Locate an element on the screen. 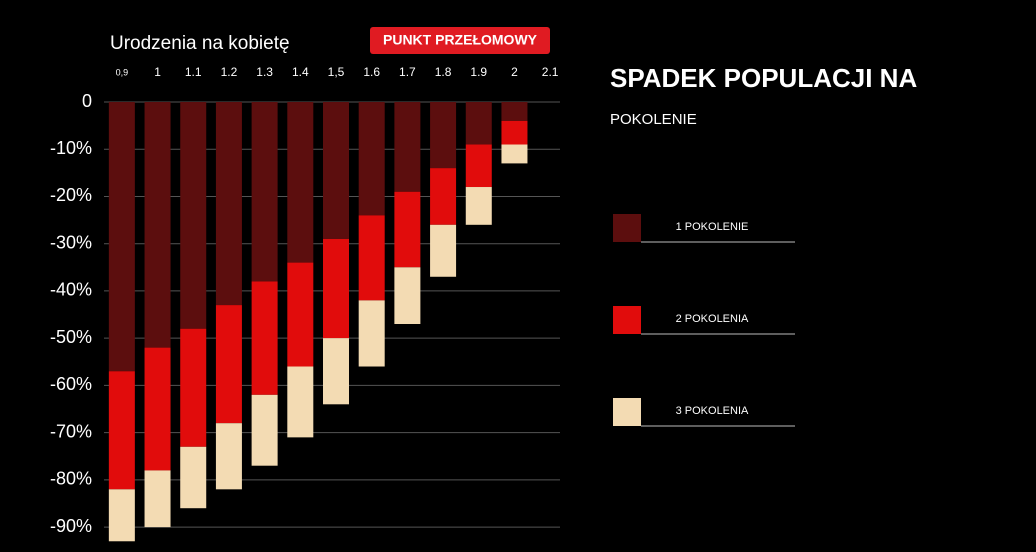 This screenshot has width=1036, height=552. y-tick-label: -80% is located at coordinates (71, 479).